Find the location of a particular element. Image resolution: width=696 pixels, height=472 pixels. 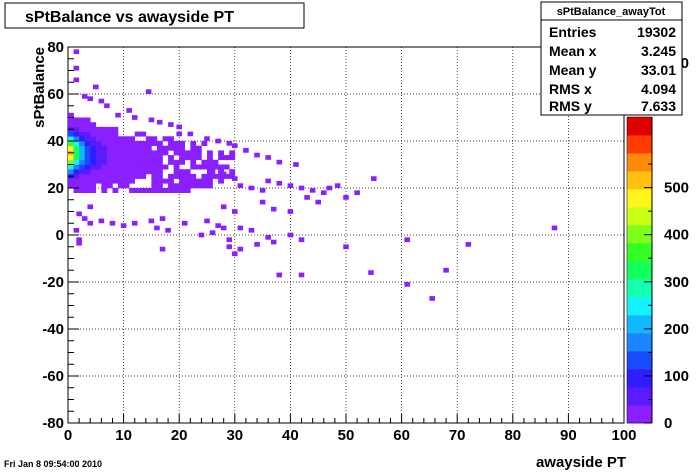

y-tick-label: 80 is located at coordinates (55, 47).